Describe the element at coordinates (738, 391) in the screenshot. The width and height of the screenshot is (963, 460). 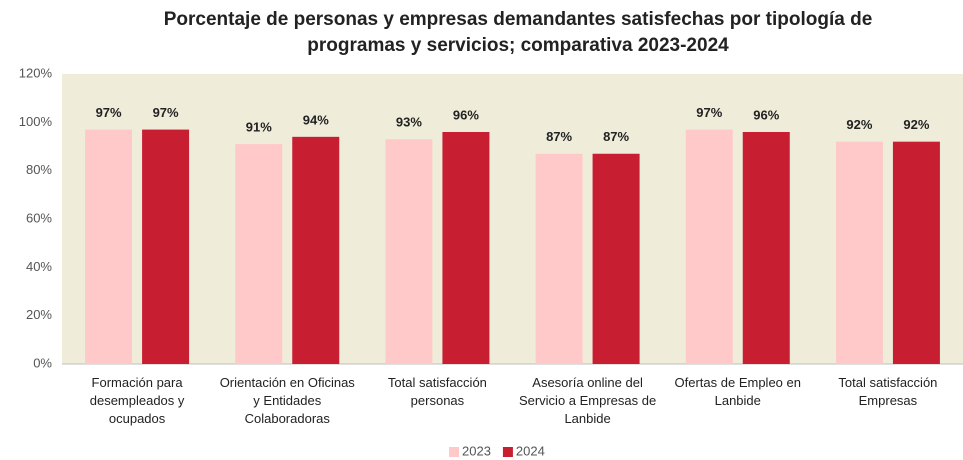
I see `x-tick-label: Ofertas de Empleo en Lanbide` at that location.